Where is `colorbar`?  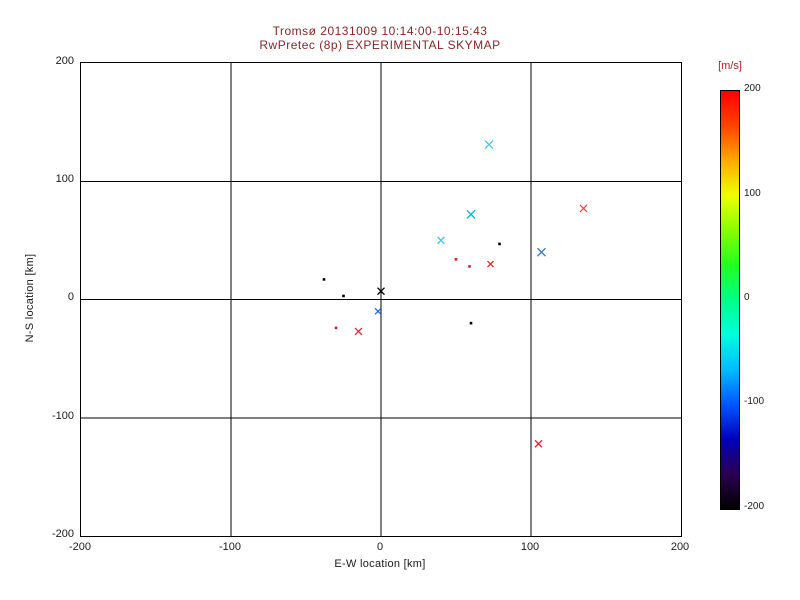 colorbar is located at coordinates (730, 300).